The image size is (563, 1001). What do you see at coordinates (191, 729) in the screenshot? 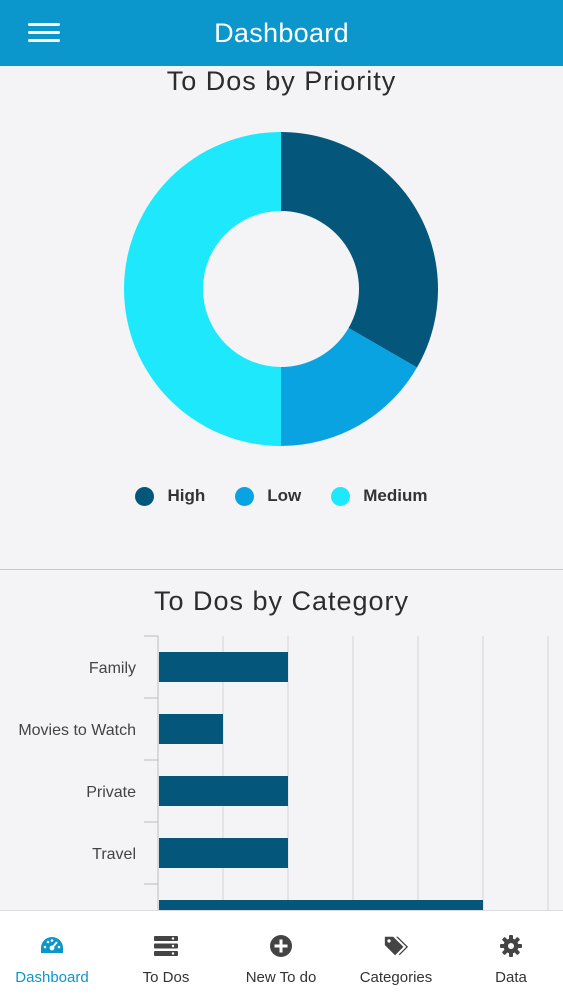
I see `bar-movies-to-watch` at bounding box center [191, 729].